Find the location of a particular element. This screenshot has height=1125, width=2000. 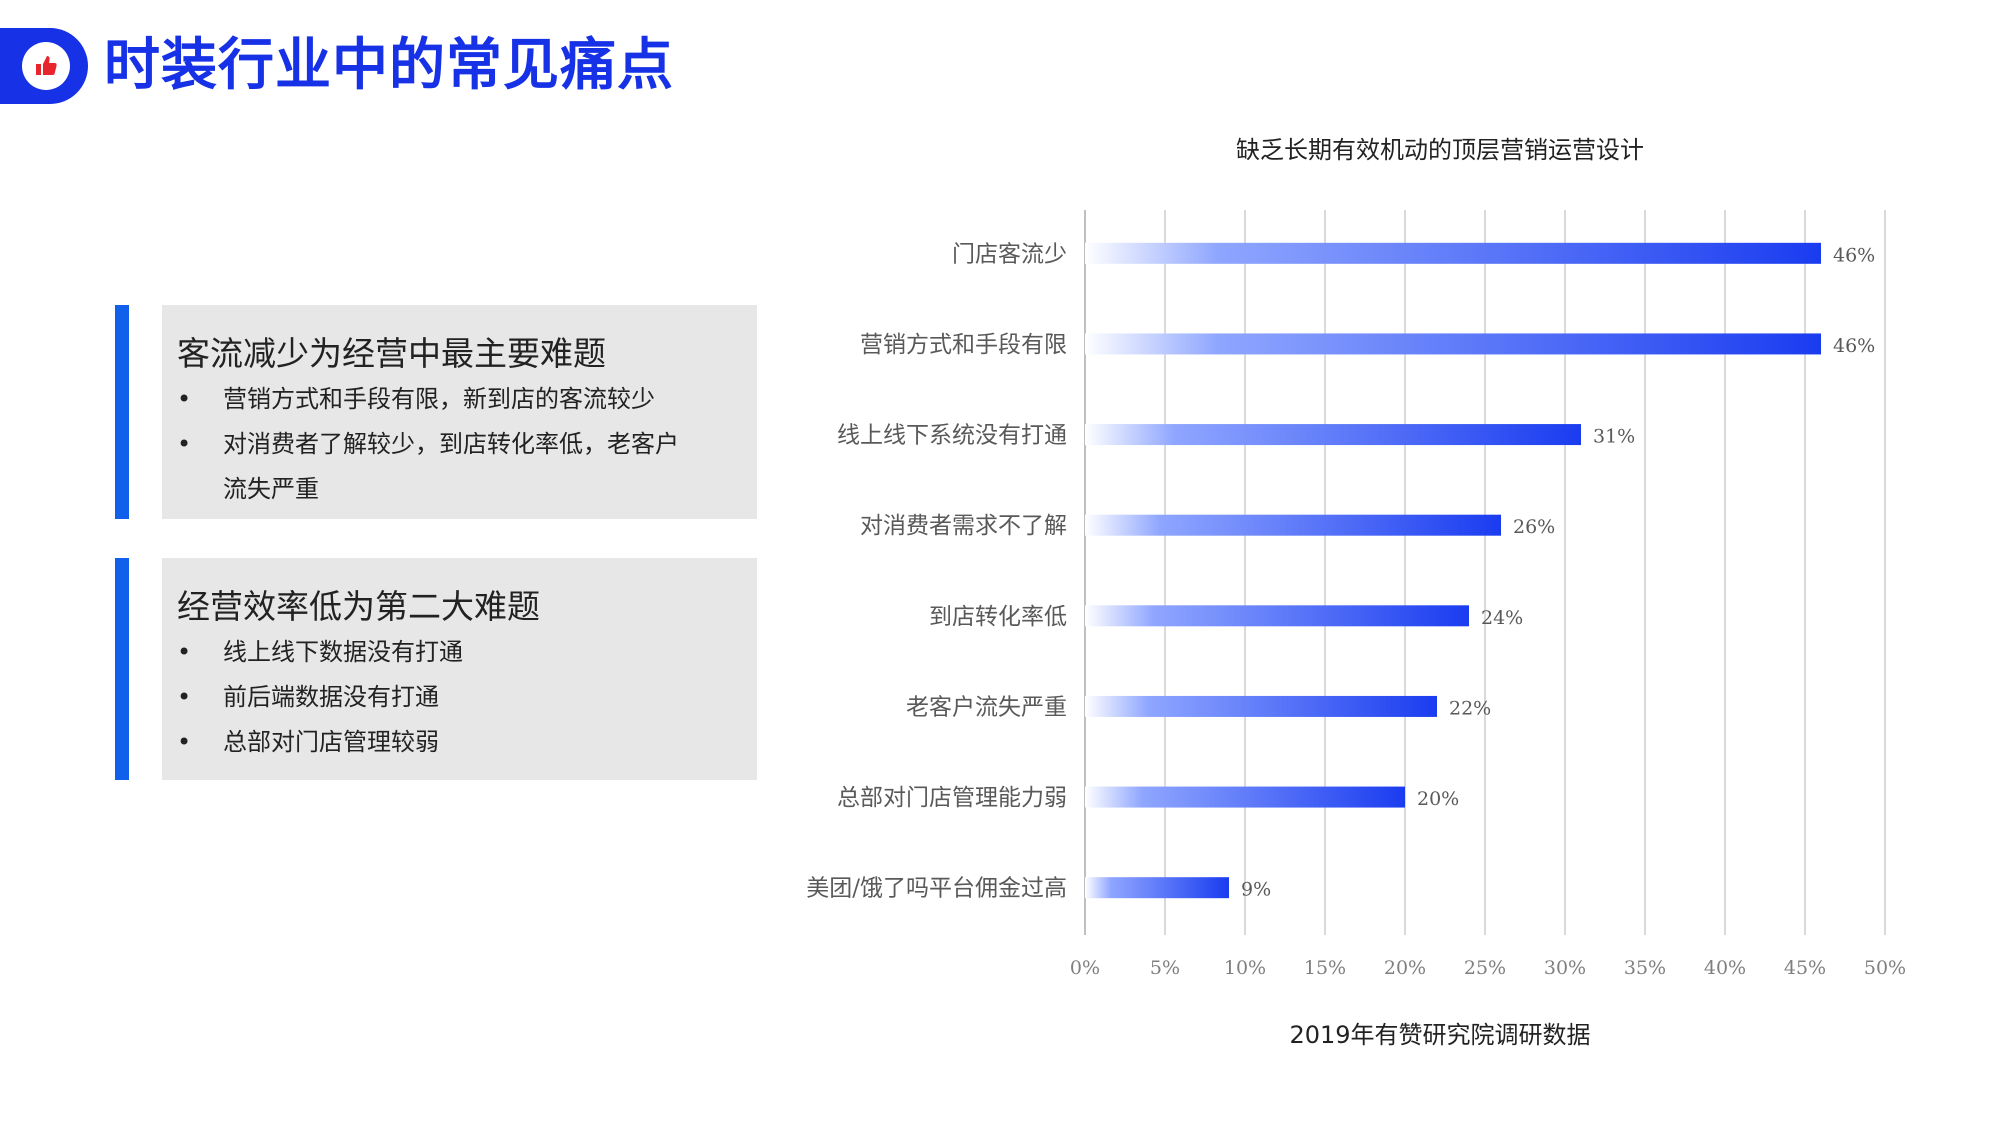

y-category-label: 老客户流失严重 is located at coordinates (986, 707).